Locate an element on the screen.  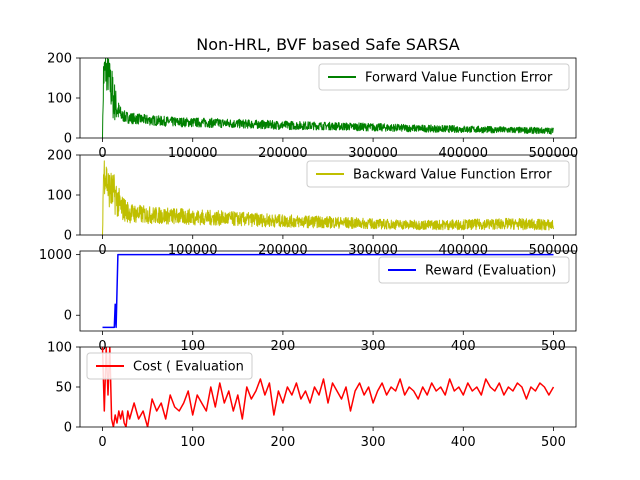
x-tick-label-2-2: 100000 is located at coordinates (193, 250).